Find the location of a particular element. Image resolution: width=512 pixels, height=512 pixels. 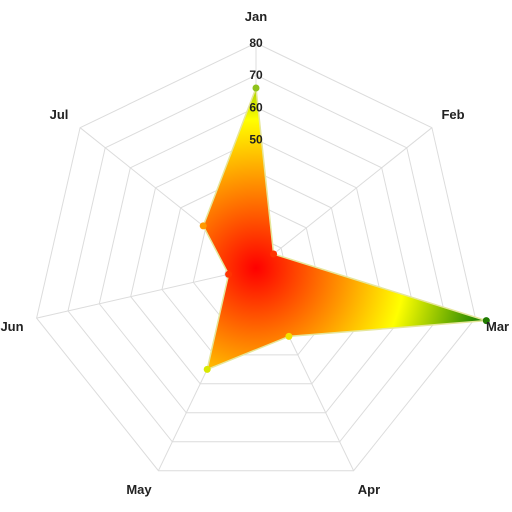

tick-label-70: 70 is located at coordinates (256, 75).